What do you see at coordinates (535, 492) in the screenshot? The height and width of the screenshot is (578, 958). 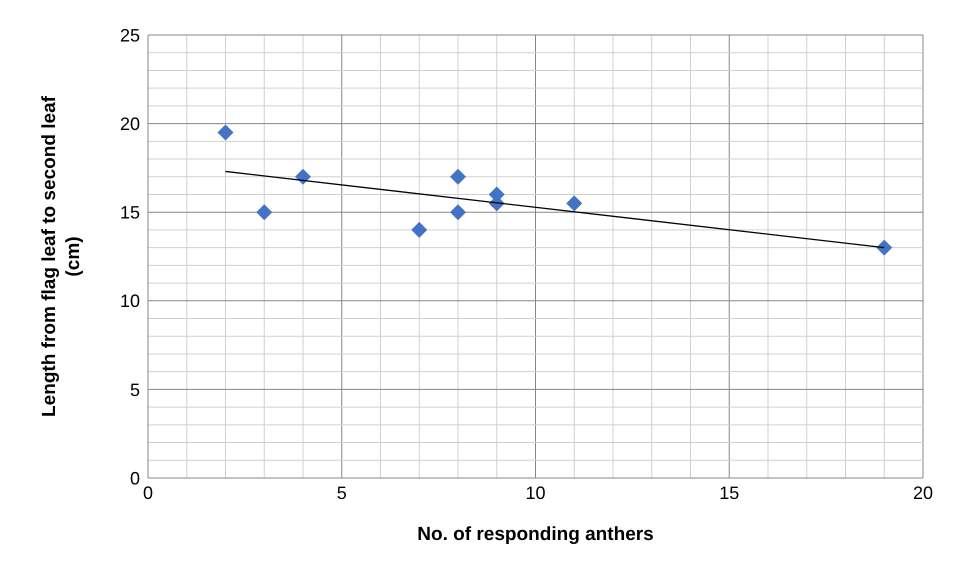 I see `x-tick-label: 10` at bounding box center [535, 492].